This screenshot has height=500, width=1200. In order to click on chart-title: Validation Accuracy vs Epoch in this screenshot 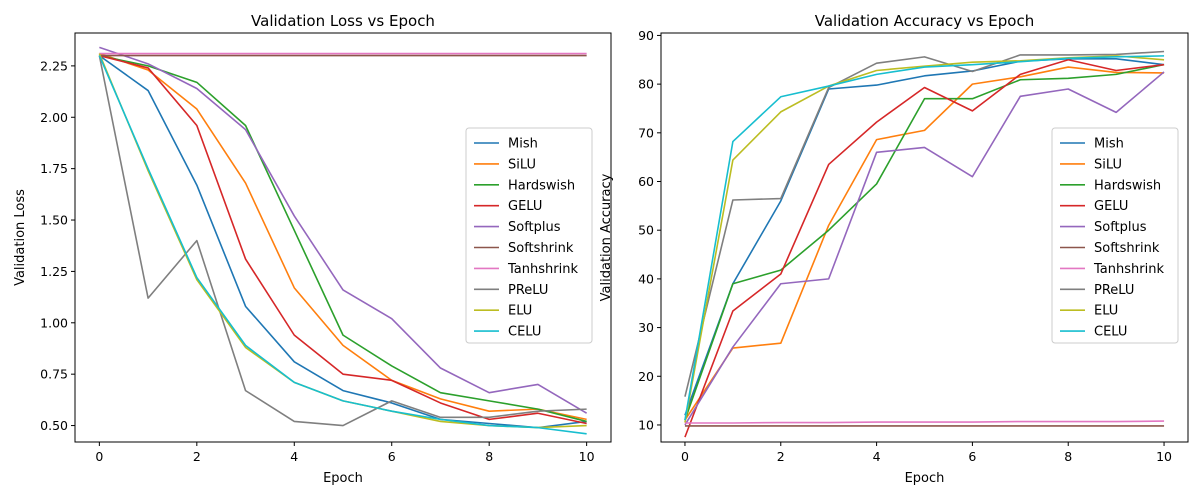, I will do `click(924, 21)`.